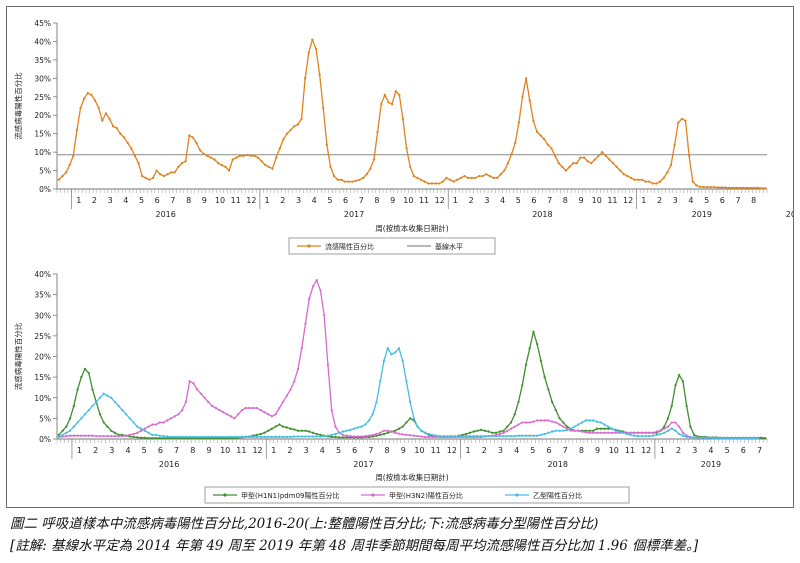 The height and width of the screenshot is (563, 800). Describe the element at coordinates (144, 450) in the screenshot. I see `x-tick-label: 5` at that location.